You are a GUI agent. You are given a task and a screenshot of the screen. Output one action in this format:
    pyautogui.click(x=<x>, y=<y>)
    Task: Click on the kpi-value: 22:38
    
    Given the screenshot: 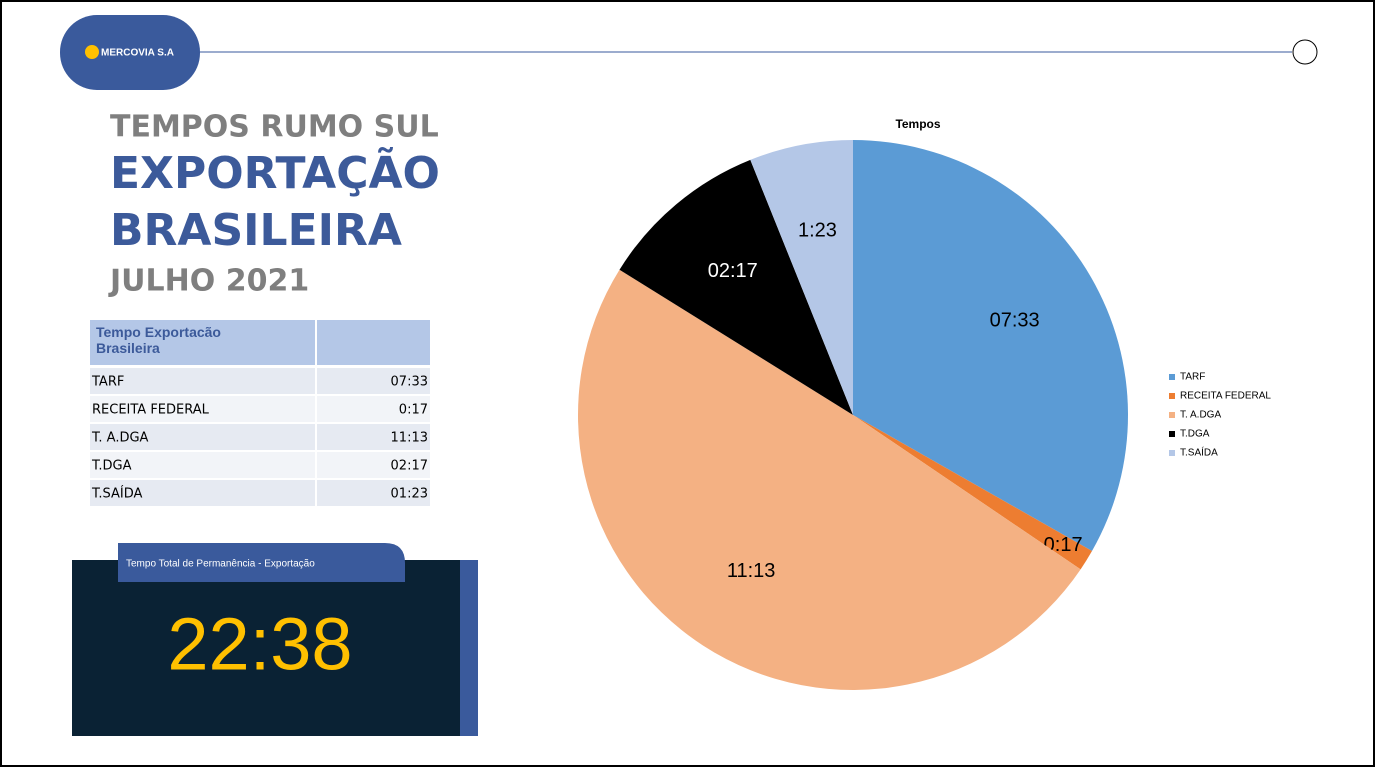 What is the action you would take?
    pyautogui.click(x=259, y=644)
    